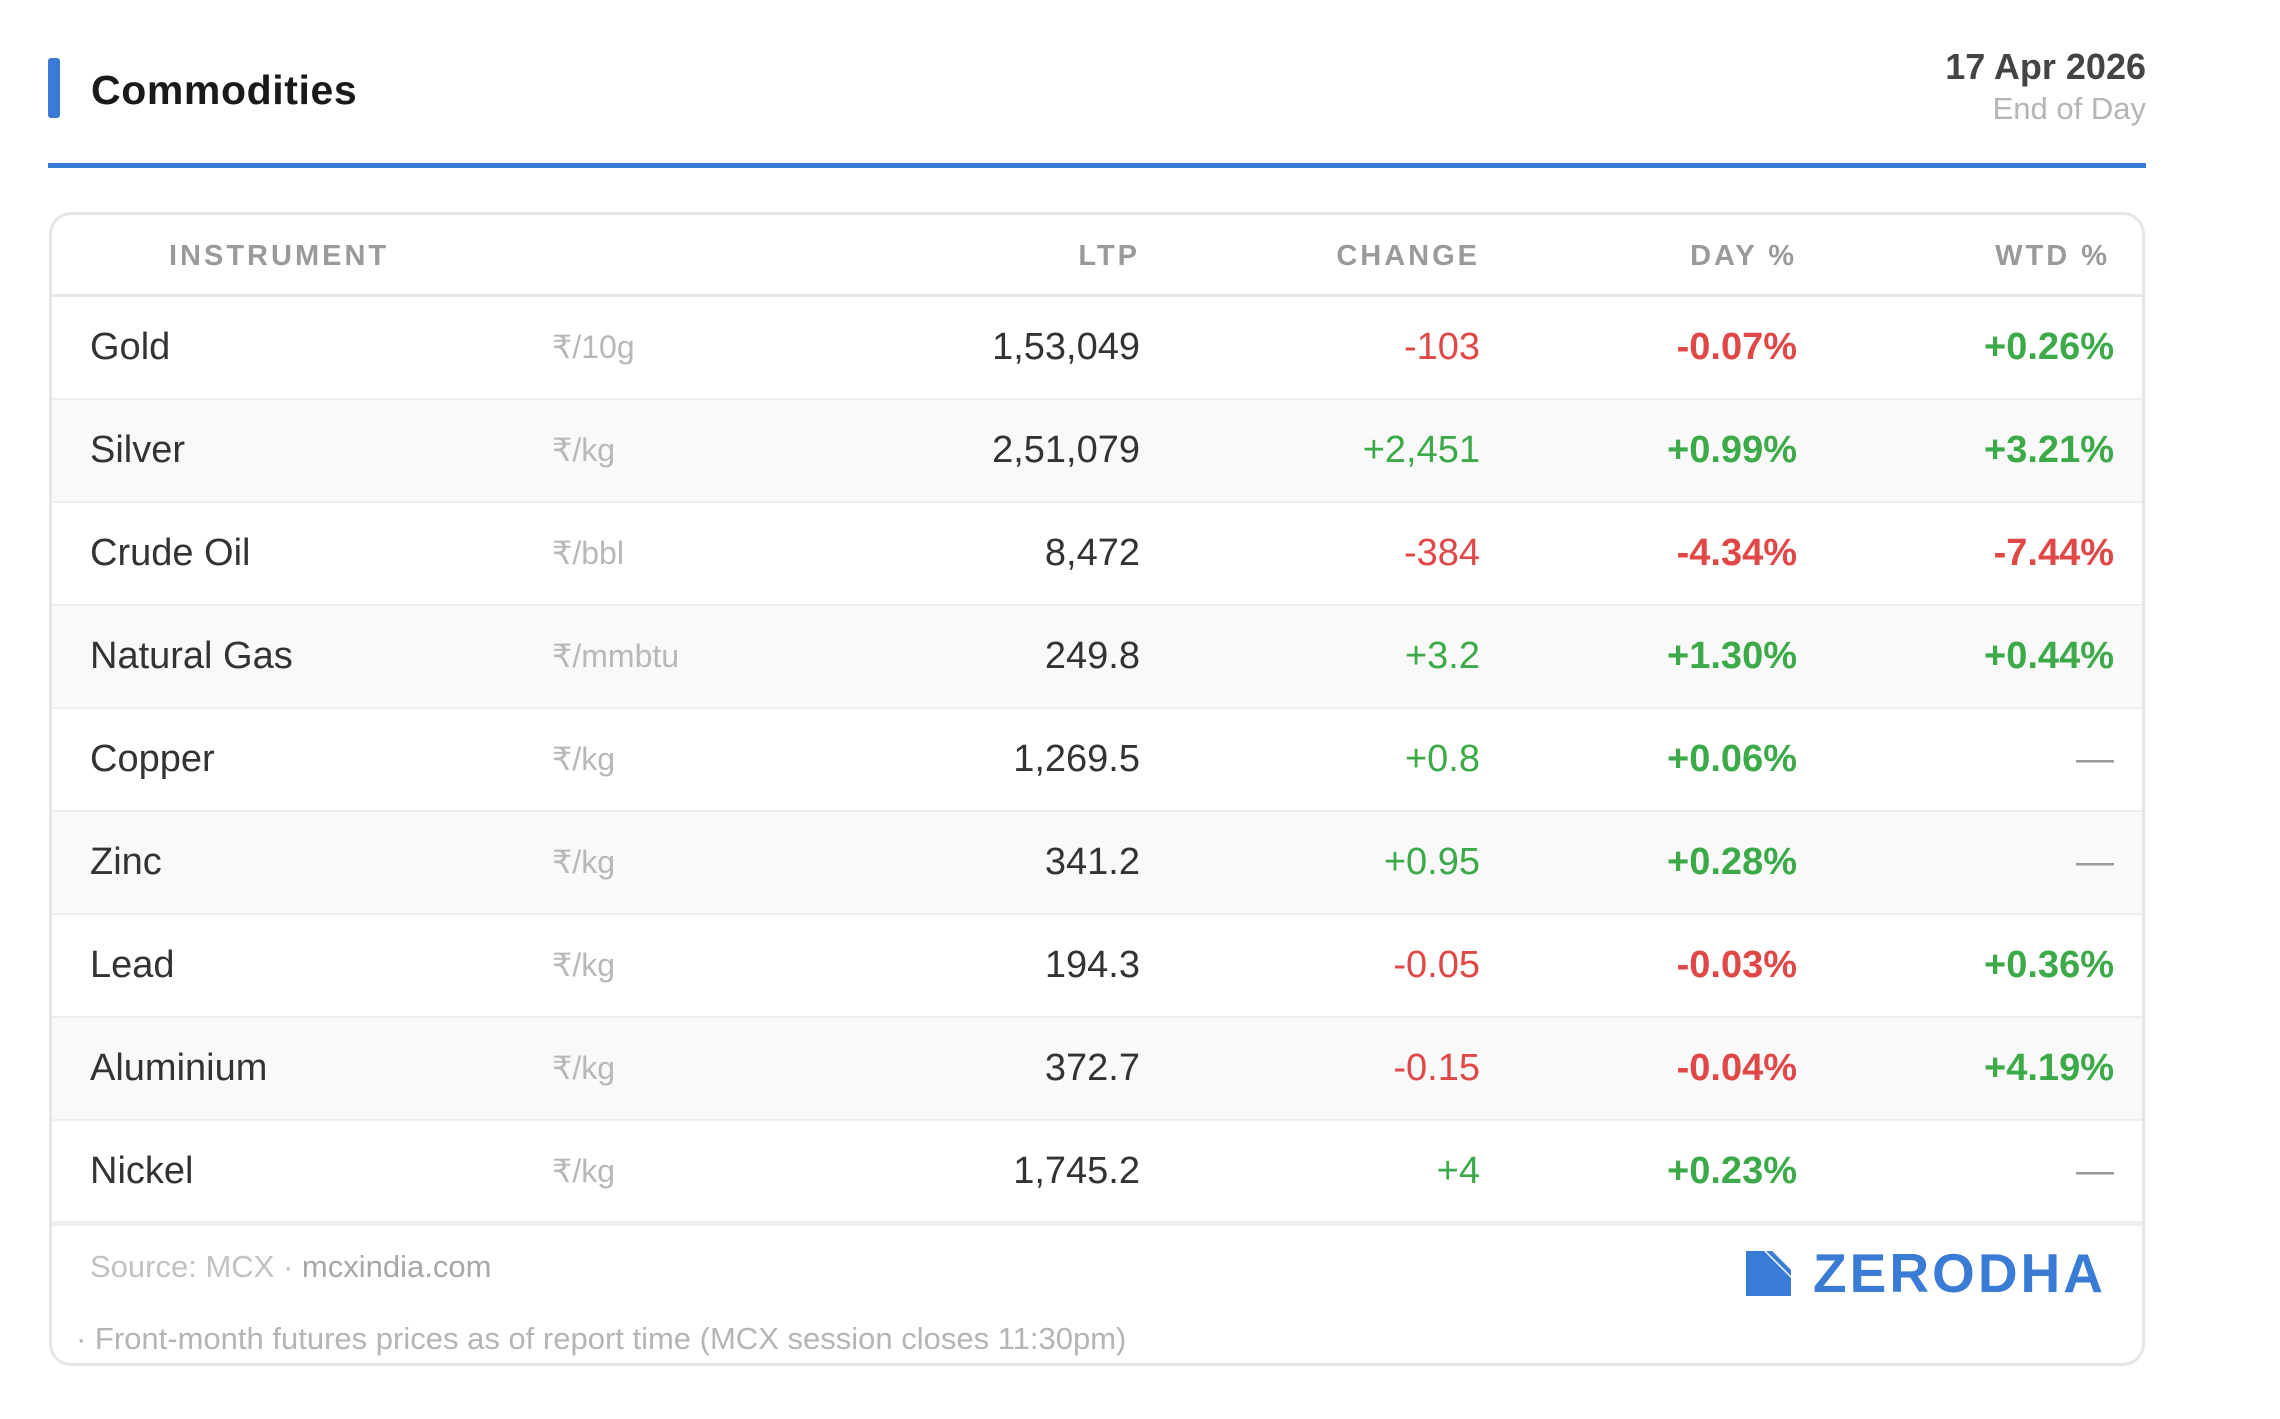 The width and height of the screenshot is (2280, 1419). What do you see at coordinates (1092, 656) in the screenshot?
I see `ltp-value: 249.8` at bounding box center [1092, 656].